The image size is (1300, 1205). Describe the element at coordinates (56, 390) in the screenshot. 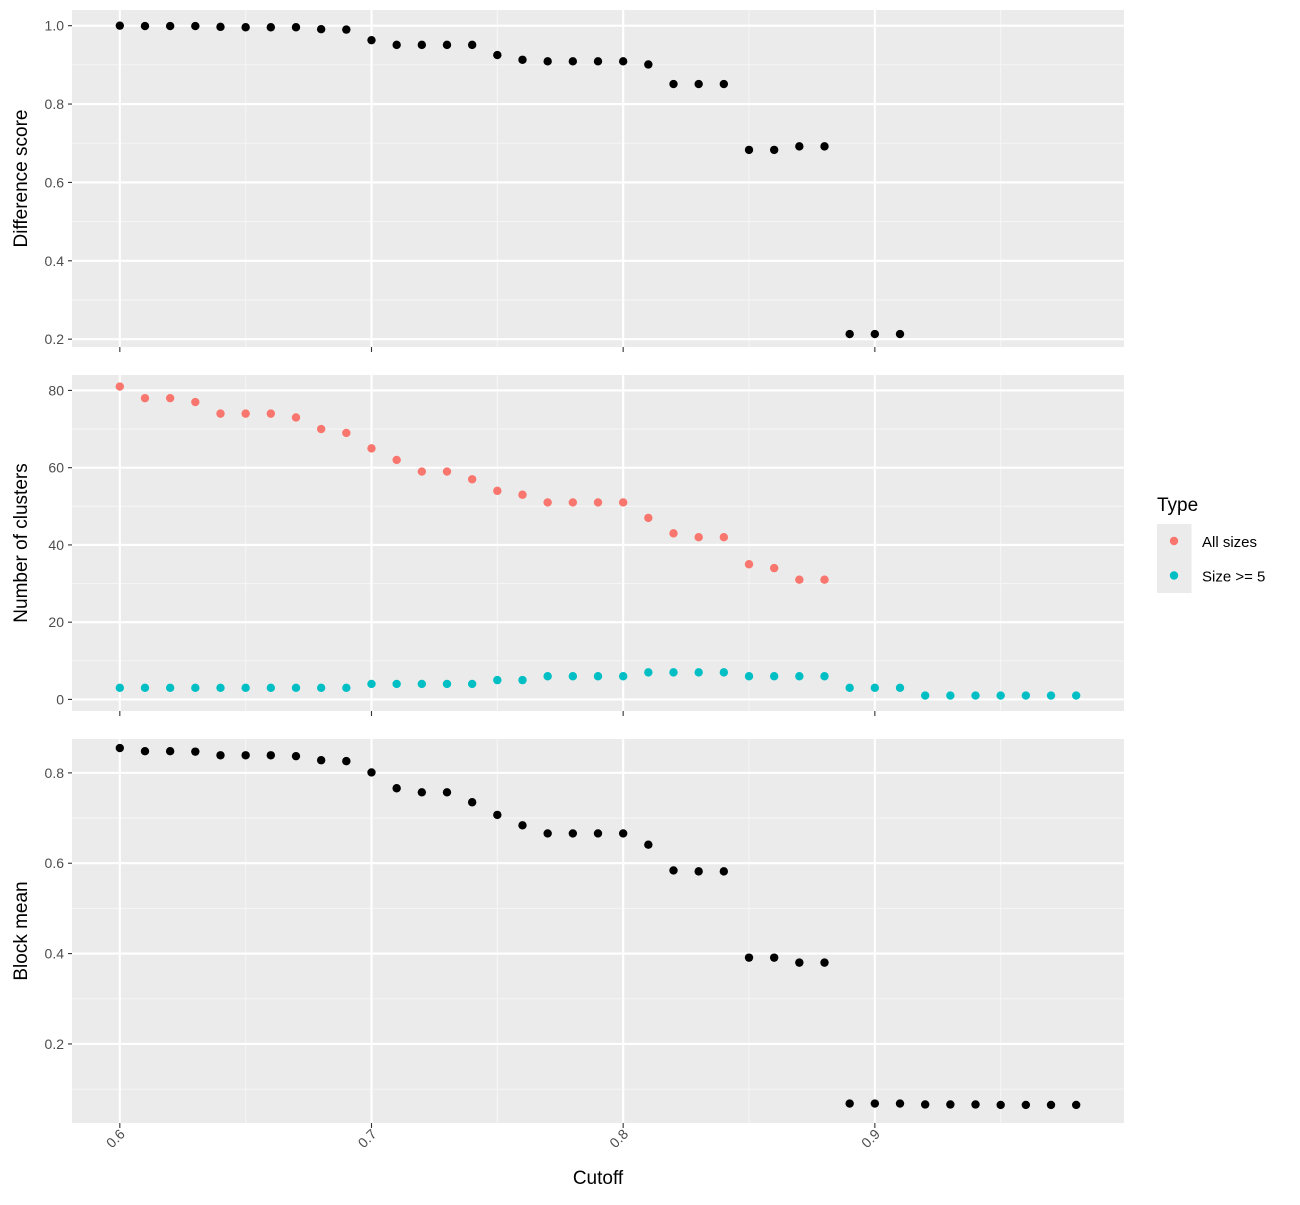

I see `y-tick-label: 80` at that location.